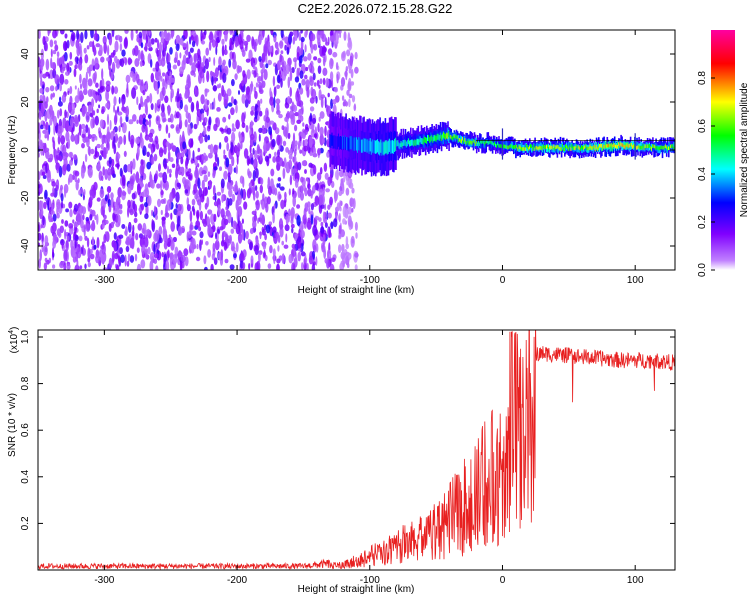 The image size is (750, 600). I want to click on snr-y-tick-label: 1.0, so click(25, 337).